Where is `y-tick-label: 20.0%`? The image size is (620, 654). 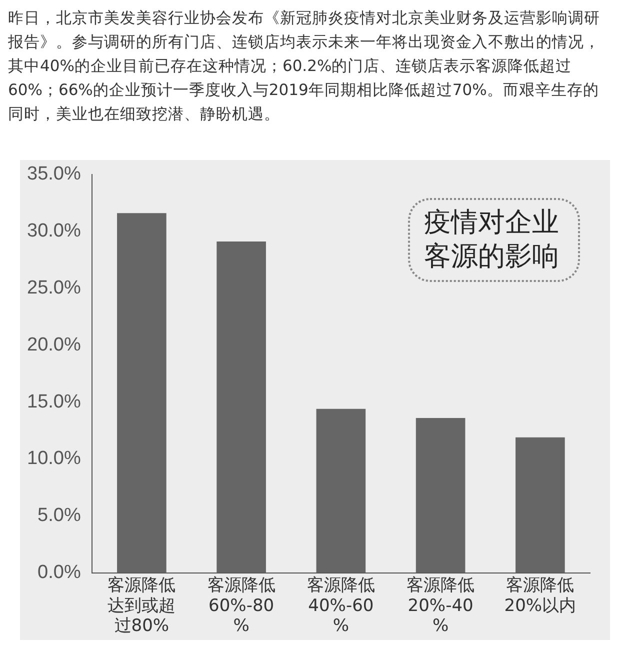
y-tick-label: 20.0% is located at coordinates (54, 345).